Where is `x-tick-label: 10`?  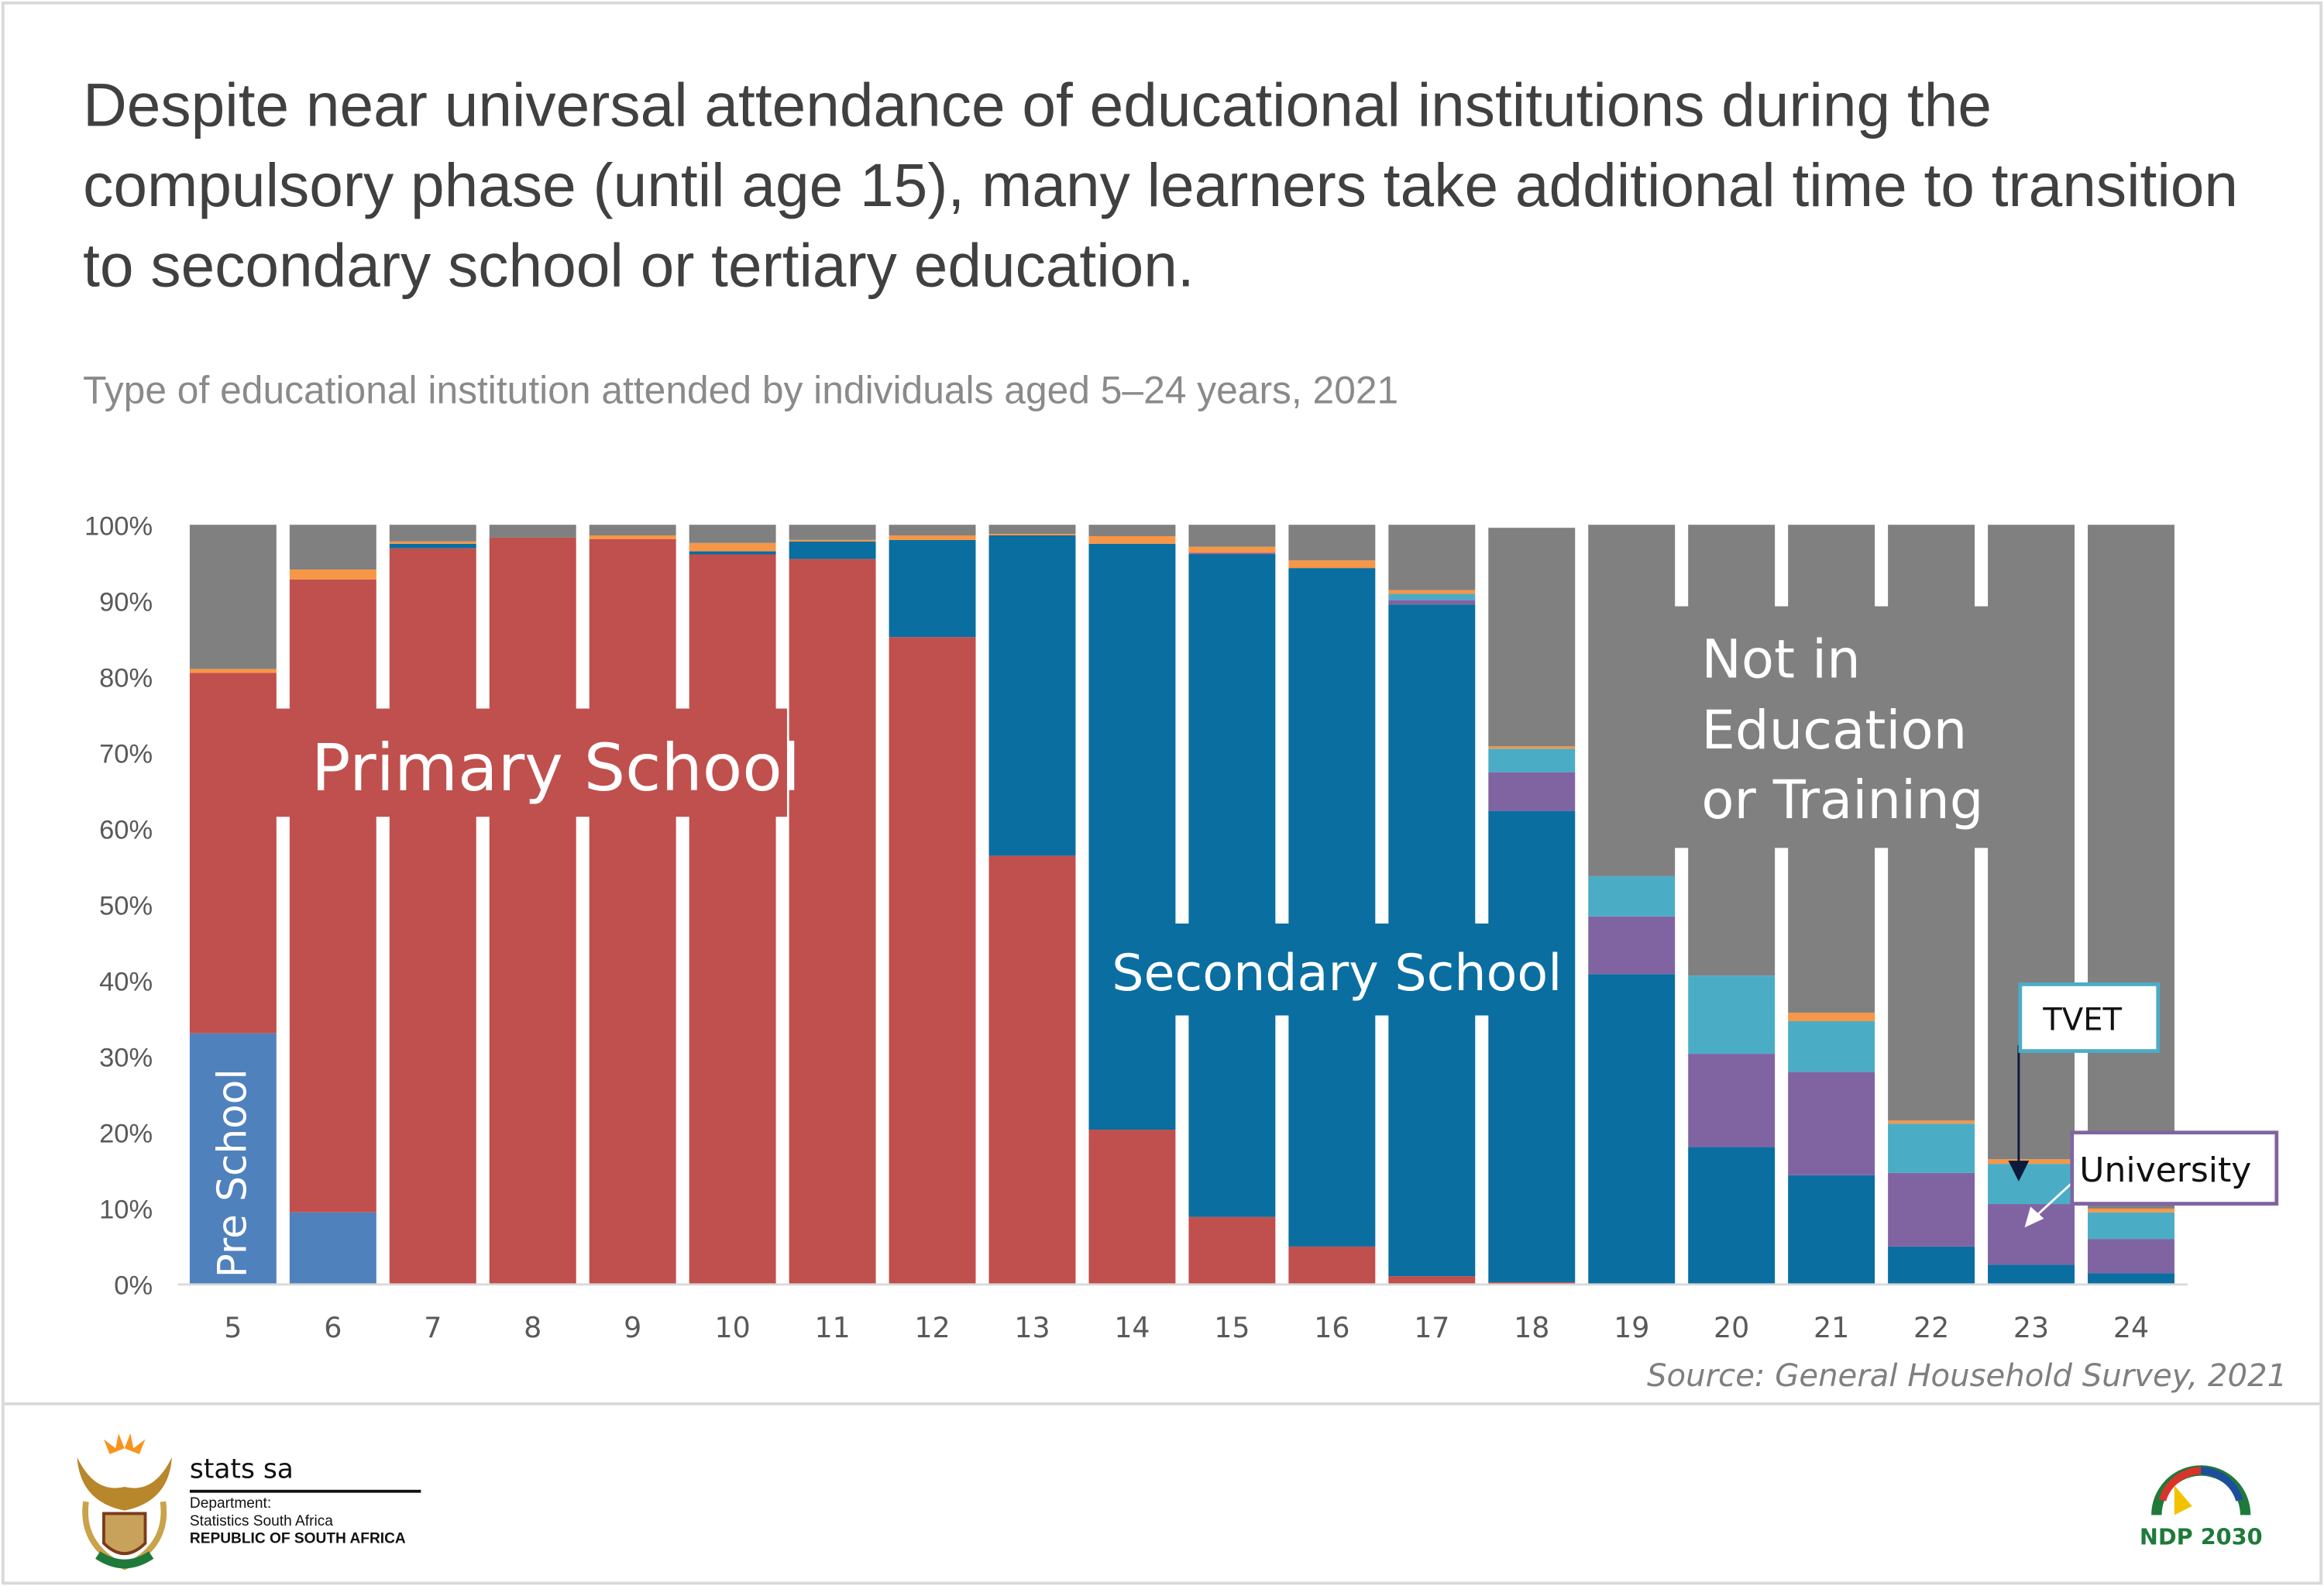 x-tick-label: 10 is located at coordinates (733, 1328).